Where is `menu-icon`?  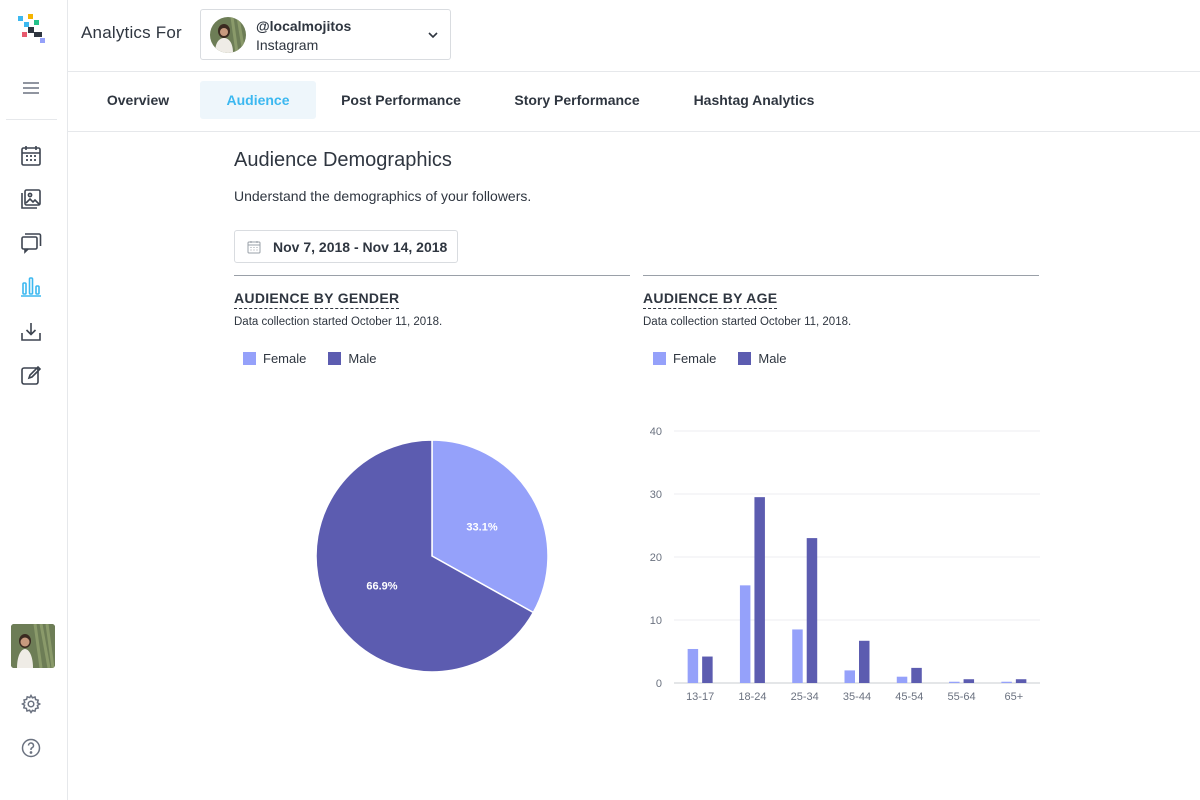 menu-icon is located at coordinates (31, 88).